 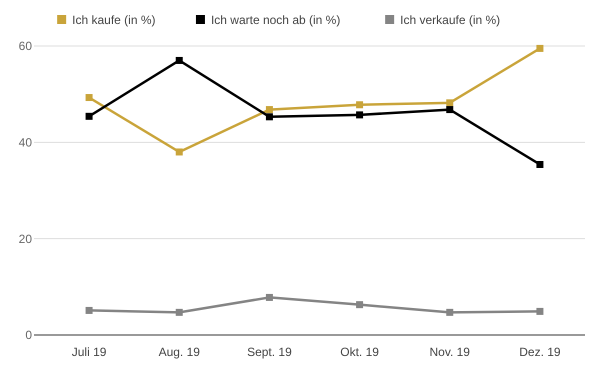 I want to click on y-tick-label: 0, so click(x=28, y=335).